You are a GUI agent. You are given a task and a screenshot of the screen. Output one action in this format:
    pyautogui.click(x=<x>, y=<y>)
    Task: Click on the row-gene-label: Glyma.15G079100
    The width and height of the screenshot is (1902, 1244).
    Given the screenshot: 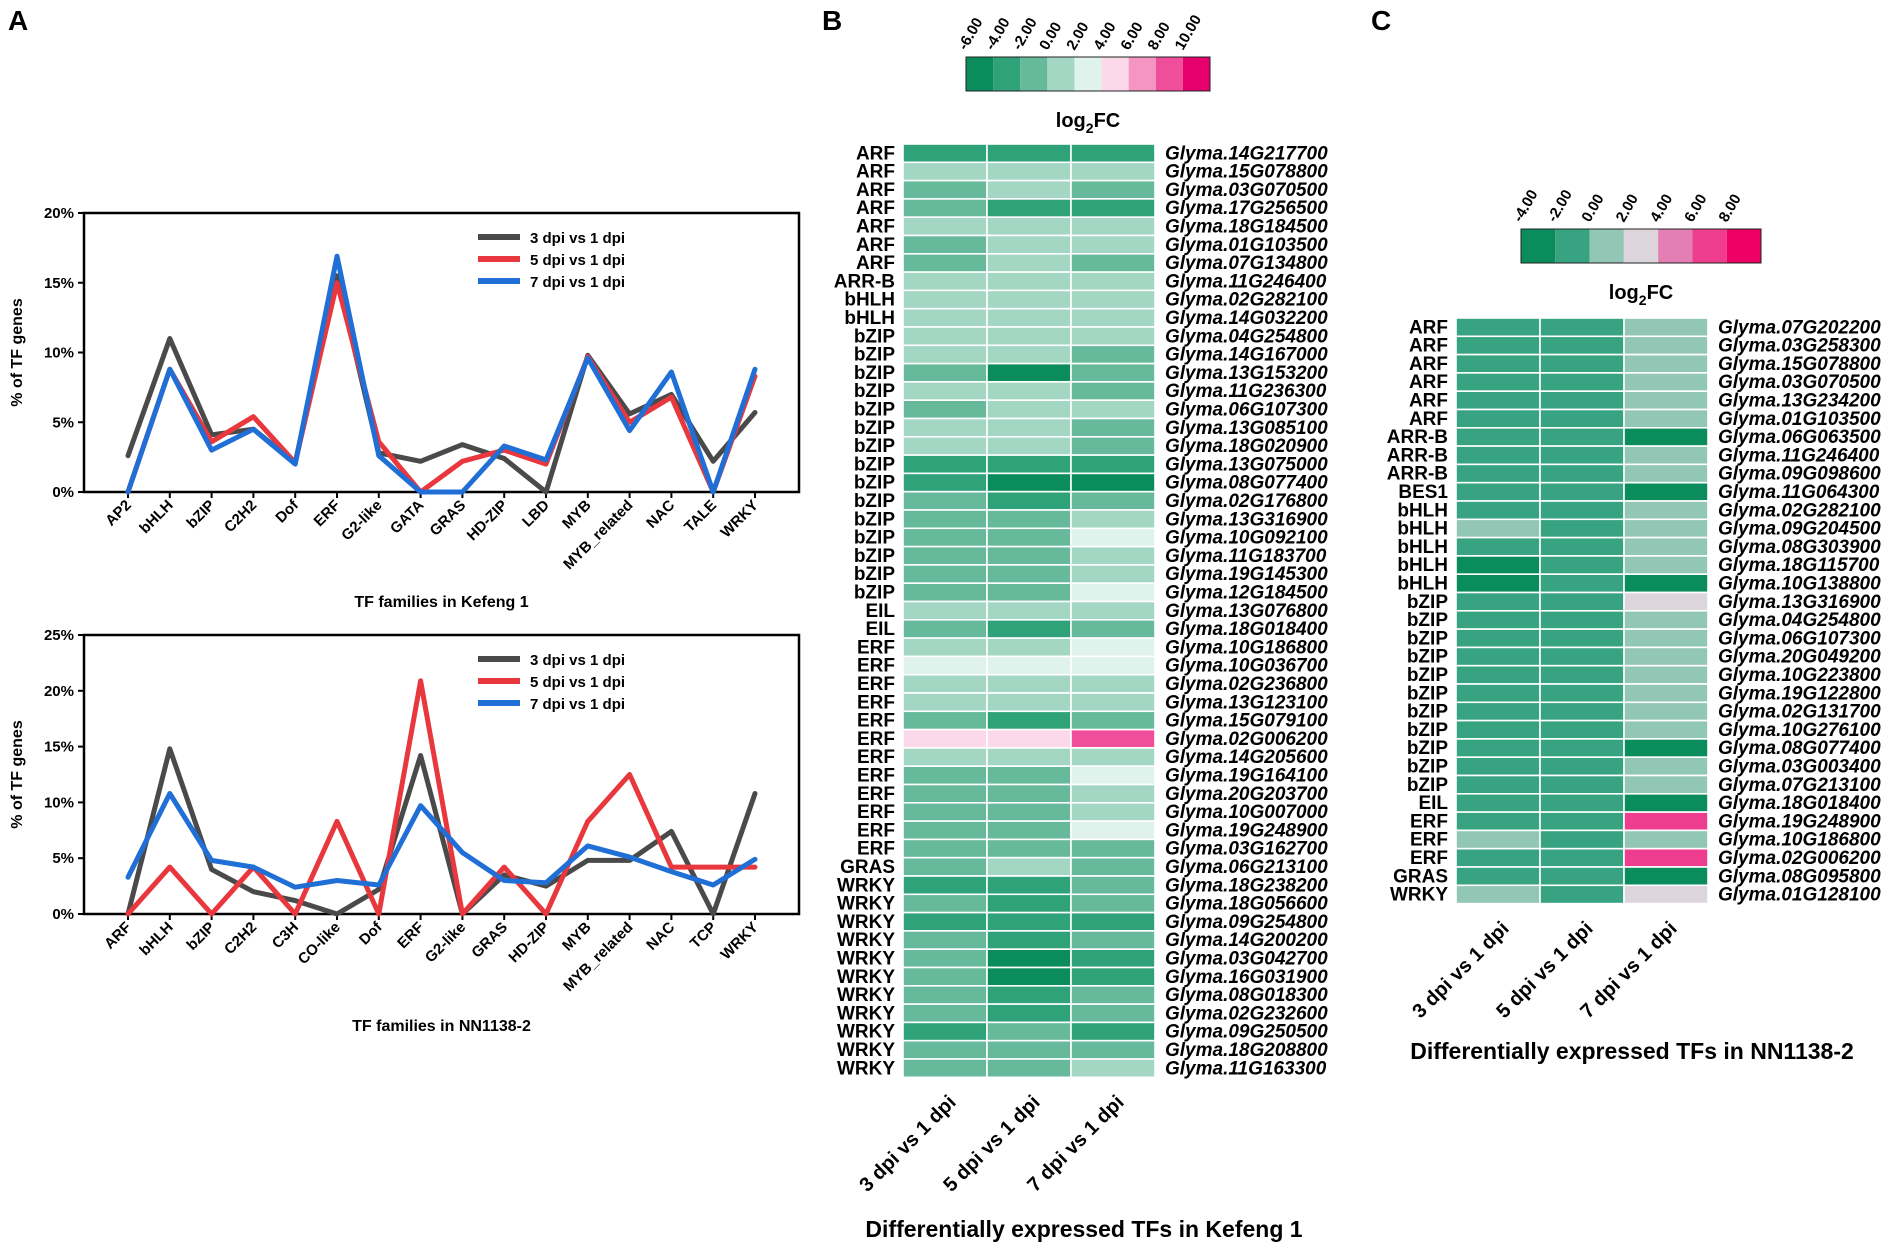 What is the action you would take?
    pyautogui.click(x=1246, y=721)
    